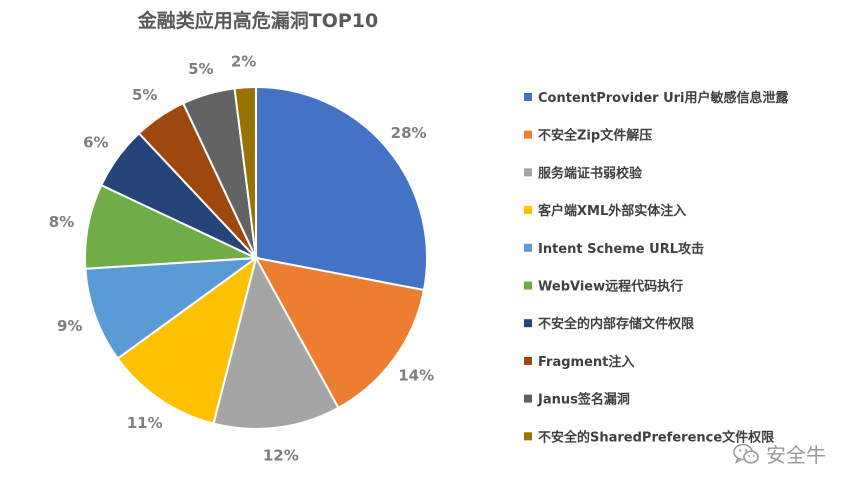 The width and height of the screenshot is (854, 490). Describe the element at coordinates (257, 20) in the screenshot. I see `chart-title: 金融类应用高危漏洞TOP10` at that location.